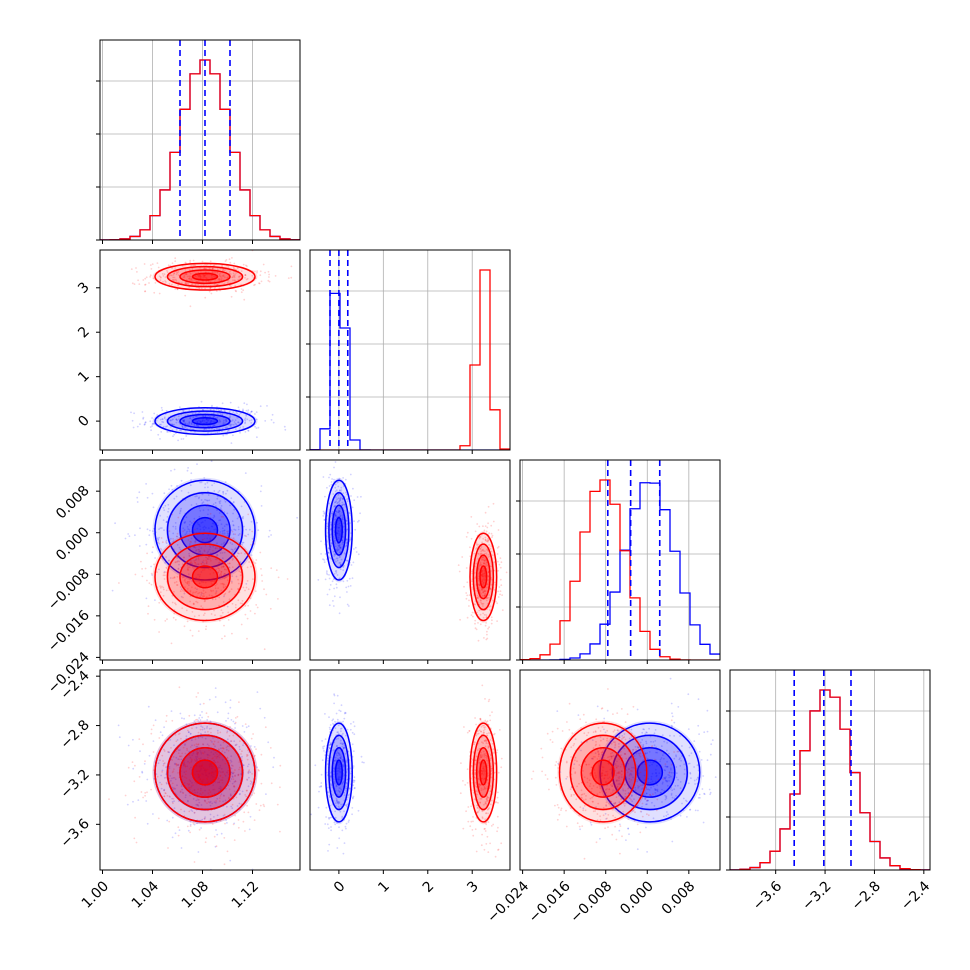  I want to click on density-contour, so click(205, 772).